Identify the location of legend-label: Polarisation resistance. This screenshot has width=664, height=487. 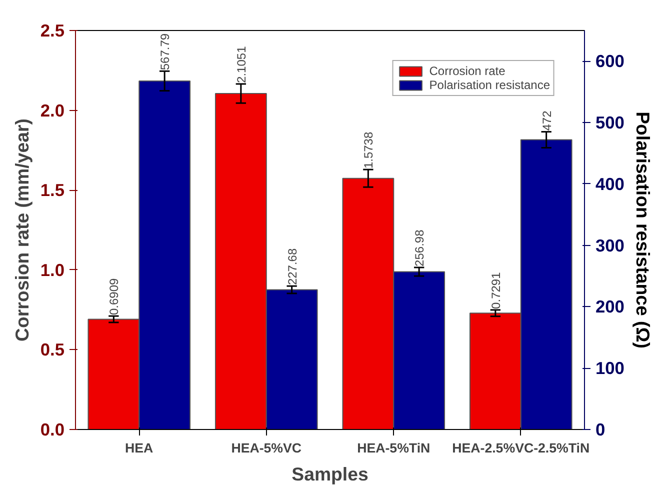
(489, 85).